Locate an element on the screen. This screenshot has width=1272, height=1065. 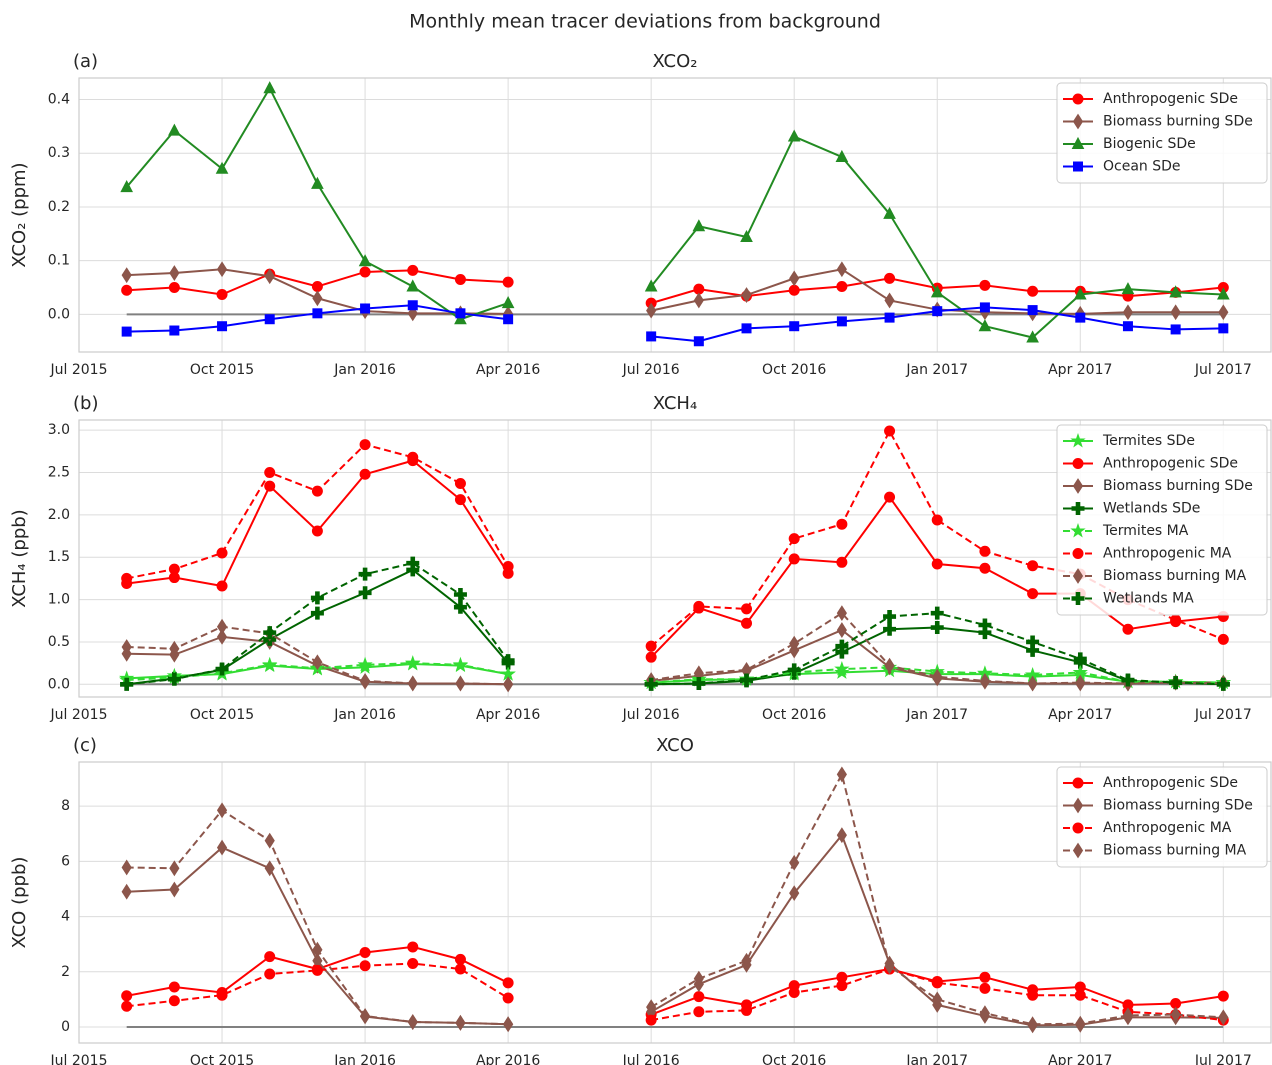
x-tick-label: Apr 2016 is located at coordinates (508, 1059).